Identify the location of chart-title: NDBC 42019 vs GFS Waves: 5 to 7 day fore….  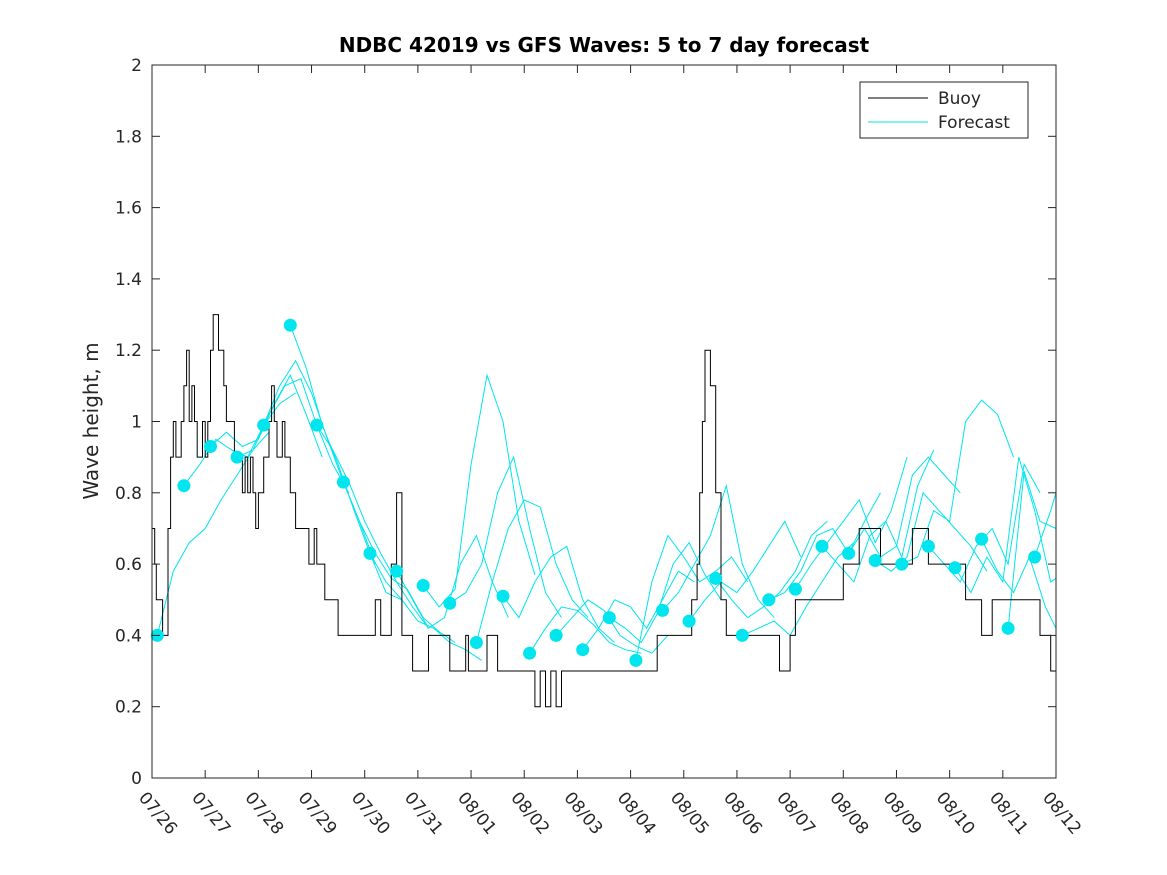
(604, 45).